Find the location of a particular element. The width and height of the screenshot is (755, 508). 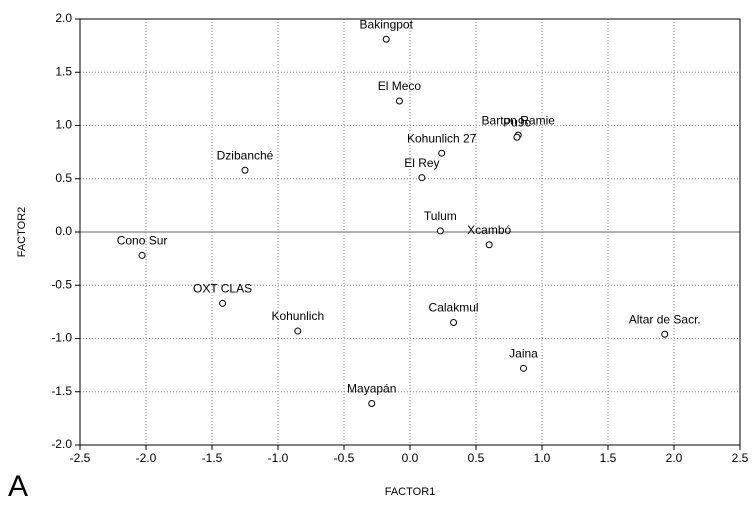

point-label: Calakmul is located at coordinates (454, 308).